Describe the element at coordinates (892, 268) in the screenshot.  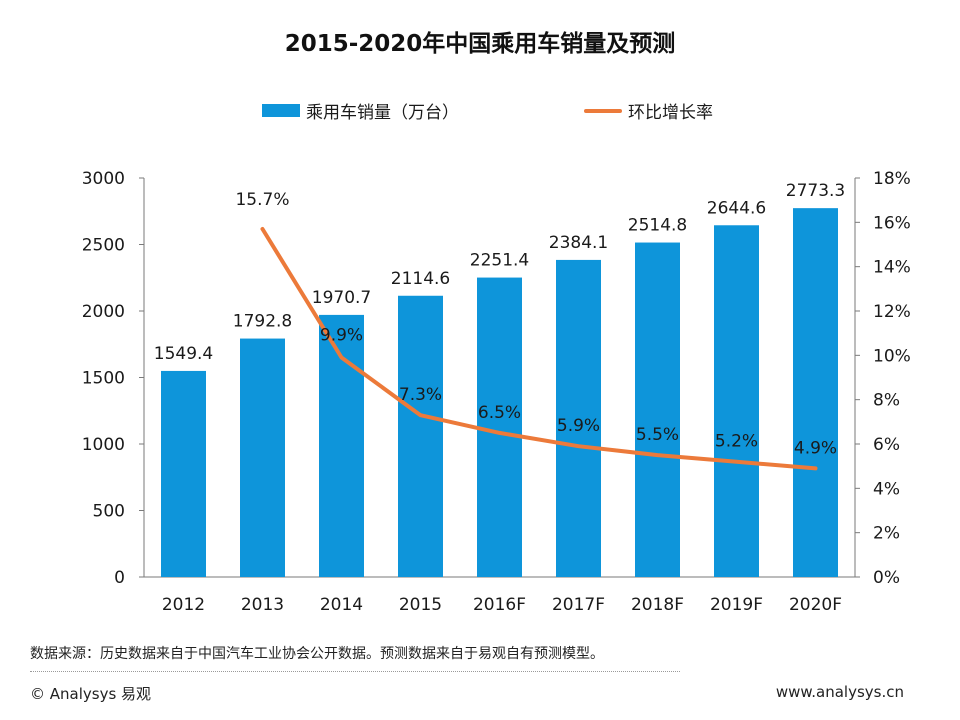
I see `y-right-tick-label: 14%` at that location.